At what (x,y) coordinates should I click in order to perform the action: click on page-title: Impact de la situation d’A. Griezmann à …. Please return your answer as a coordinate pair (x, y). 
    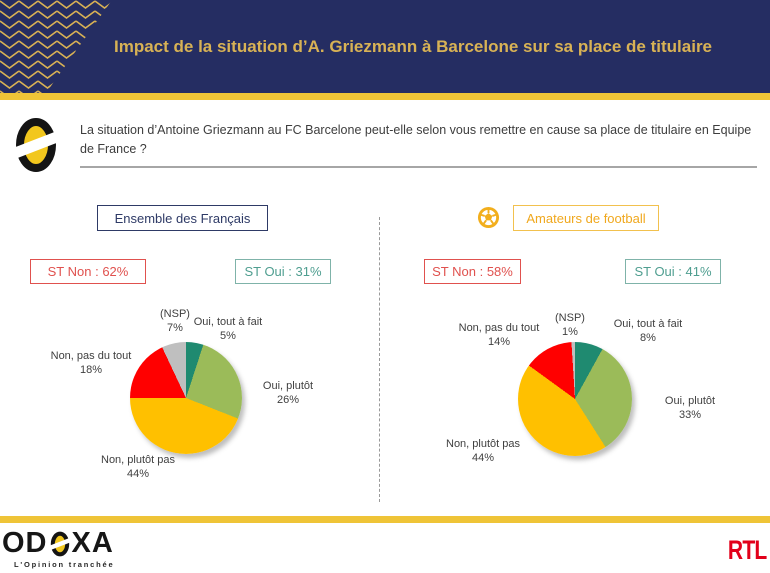
    Looking at the image, I should click on (413, 46).